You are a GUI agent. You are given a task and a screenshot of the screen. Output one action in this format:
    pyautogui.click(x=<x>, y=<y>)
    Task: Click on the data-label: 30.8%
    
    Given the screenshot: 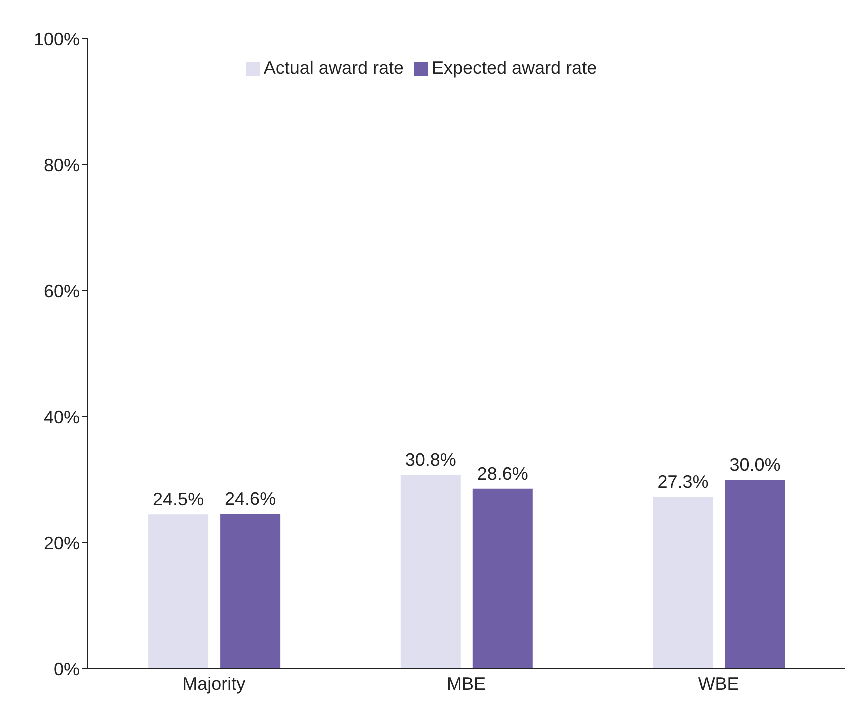 What is the action you would take?
    pyautogui.click(x=430, y=460)
    